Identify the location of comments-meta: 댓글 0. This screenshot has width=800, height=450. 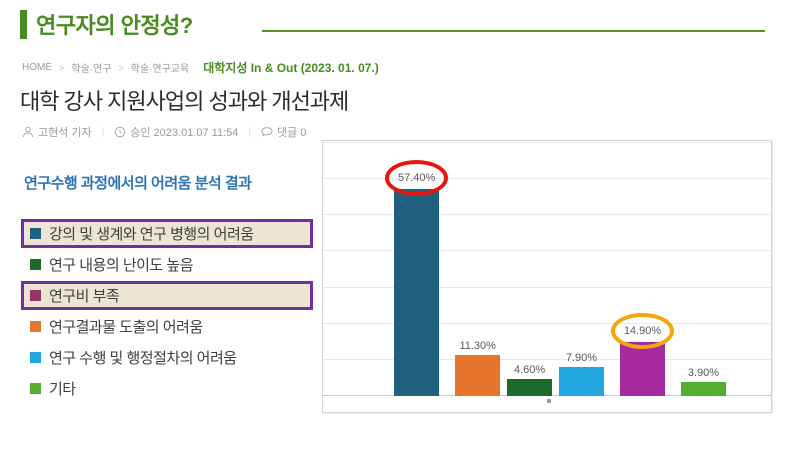
(283, 132).